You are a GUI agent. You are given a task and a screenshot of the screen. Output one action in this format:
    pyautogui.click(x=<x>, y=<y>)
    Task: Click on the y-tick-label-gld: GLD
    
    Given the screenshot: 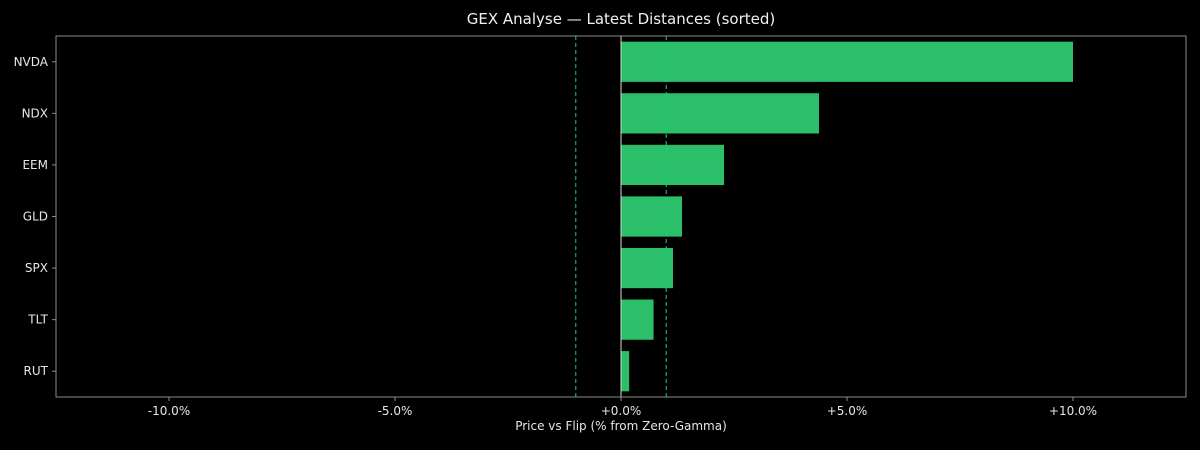 What is the action you would take?
    pyautogui.click(x=35, y=217)
    